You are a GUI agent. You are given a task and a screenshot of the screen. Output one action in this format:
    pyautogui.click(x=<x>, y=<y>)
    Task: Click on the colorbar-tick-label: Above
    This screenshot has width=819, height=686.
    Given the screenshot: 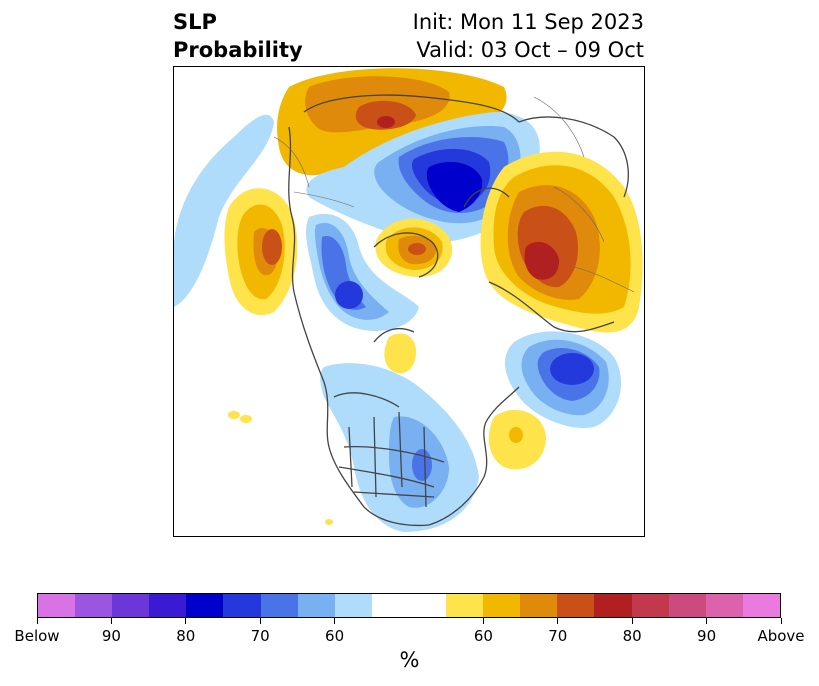 What is the action you would take?
    pyautogui.click(x=781, y=636)
    